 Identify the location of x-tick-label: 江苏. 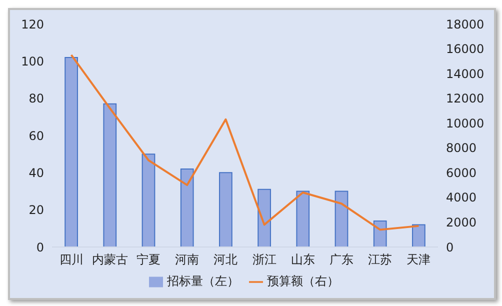
(380, 259).